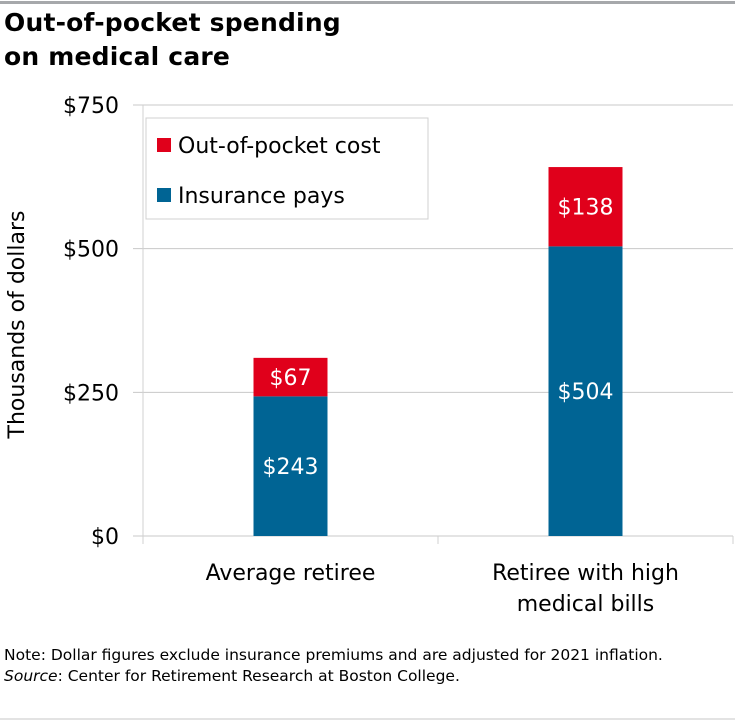  I want to click on data-label: $504, so click(586, 392).